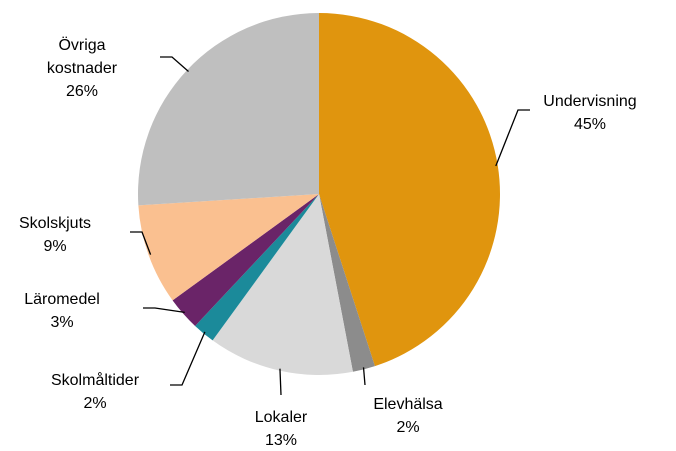 This screenshot has height=451, width=676. I want to click on category-label: Elevhälsa, so click(408, 404).